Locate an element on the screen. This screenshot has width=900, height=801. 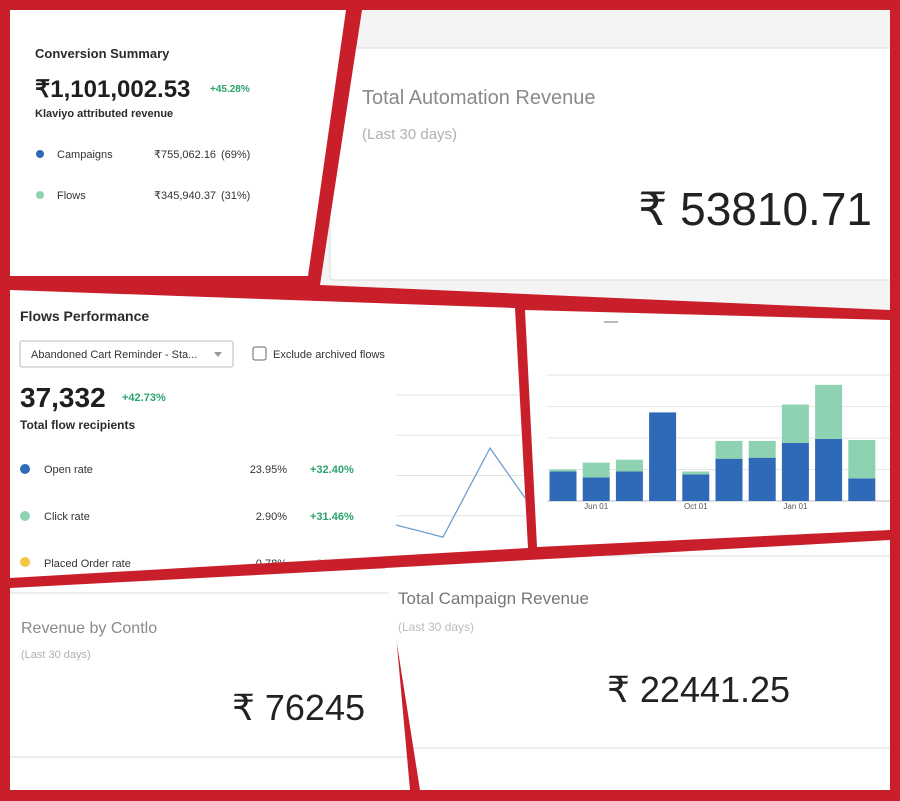
total: 37,332 is located at coordinates (63, 397).